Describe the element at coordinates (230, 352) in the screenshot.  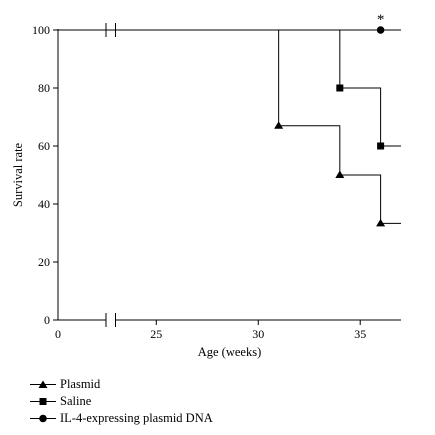
I see `x-axis-title: Age (weeks)` at that location.